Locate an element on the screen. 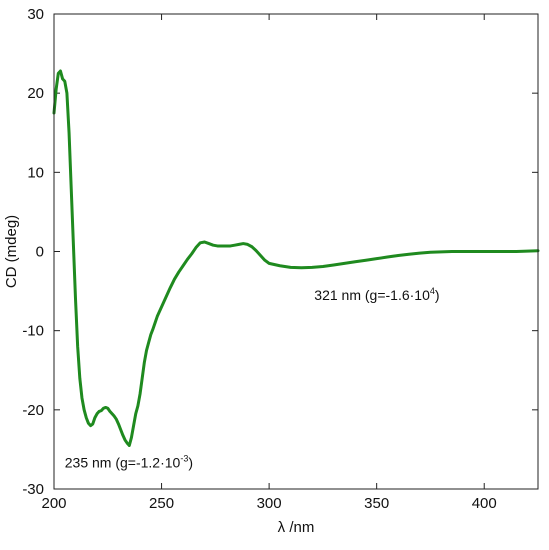  x-axis-label: λ /nm is located at coordinates (296, 527).